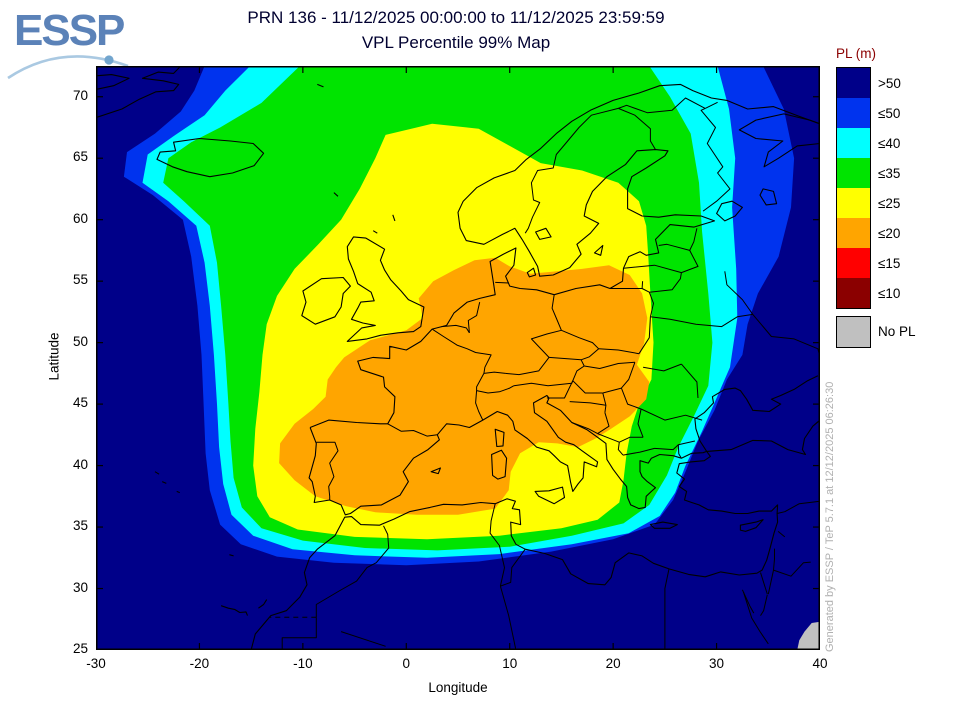 This screenshot has width=960, height=720. I want to click on legend-label-6: ≤20, so click(889, 233).